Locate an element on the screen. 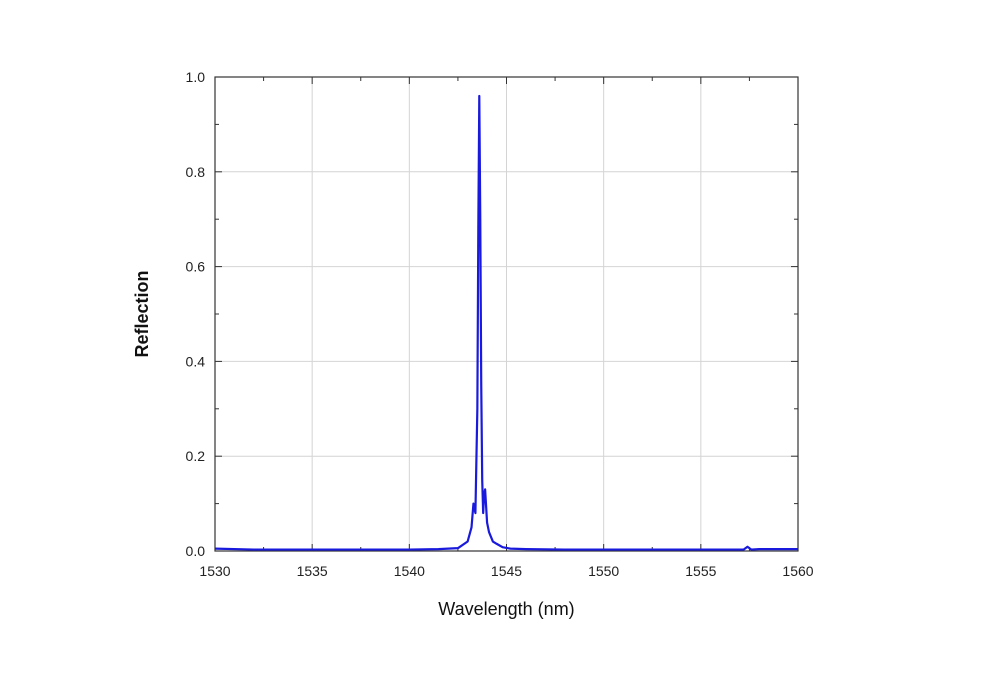 Image resolution: width=1000 pixels, height=700 pixels. x-tick-labels: 1530 1535 1540 1545 1550 1555 1560 is located at coordinates (506, 571).